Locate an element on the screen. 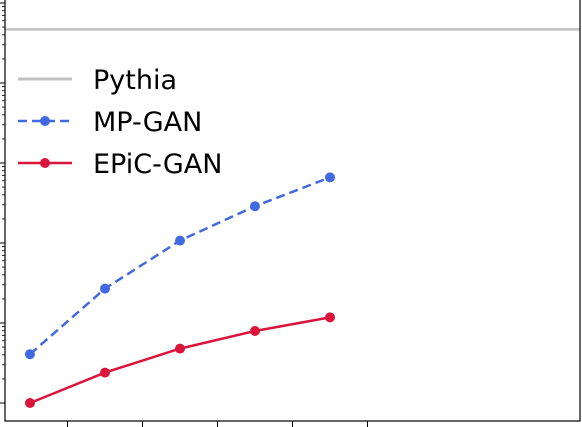 This screenshot has width=582, height=427. legend: Pythia MP-GAN EPiC-GAN is located at coordinates (120, 122).